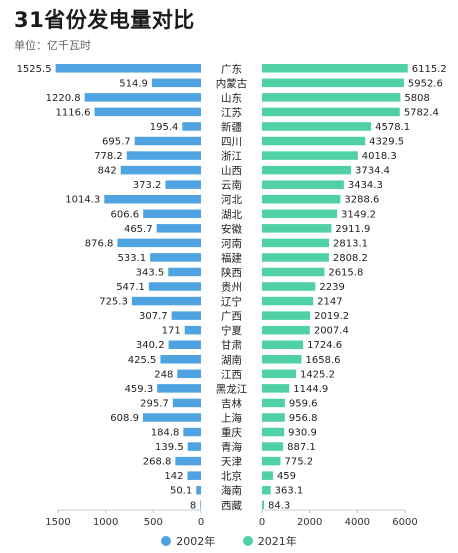 Image resolution: width=458 pixels, height=553 pixels. I want to click on province-label: 云南, so click(231, 185).